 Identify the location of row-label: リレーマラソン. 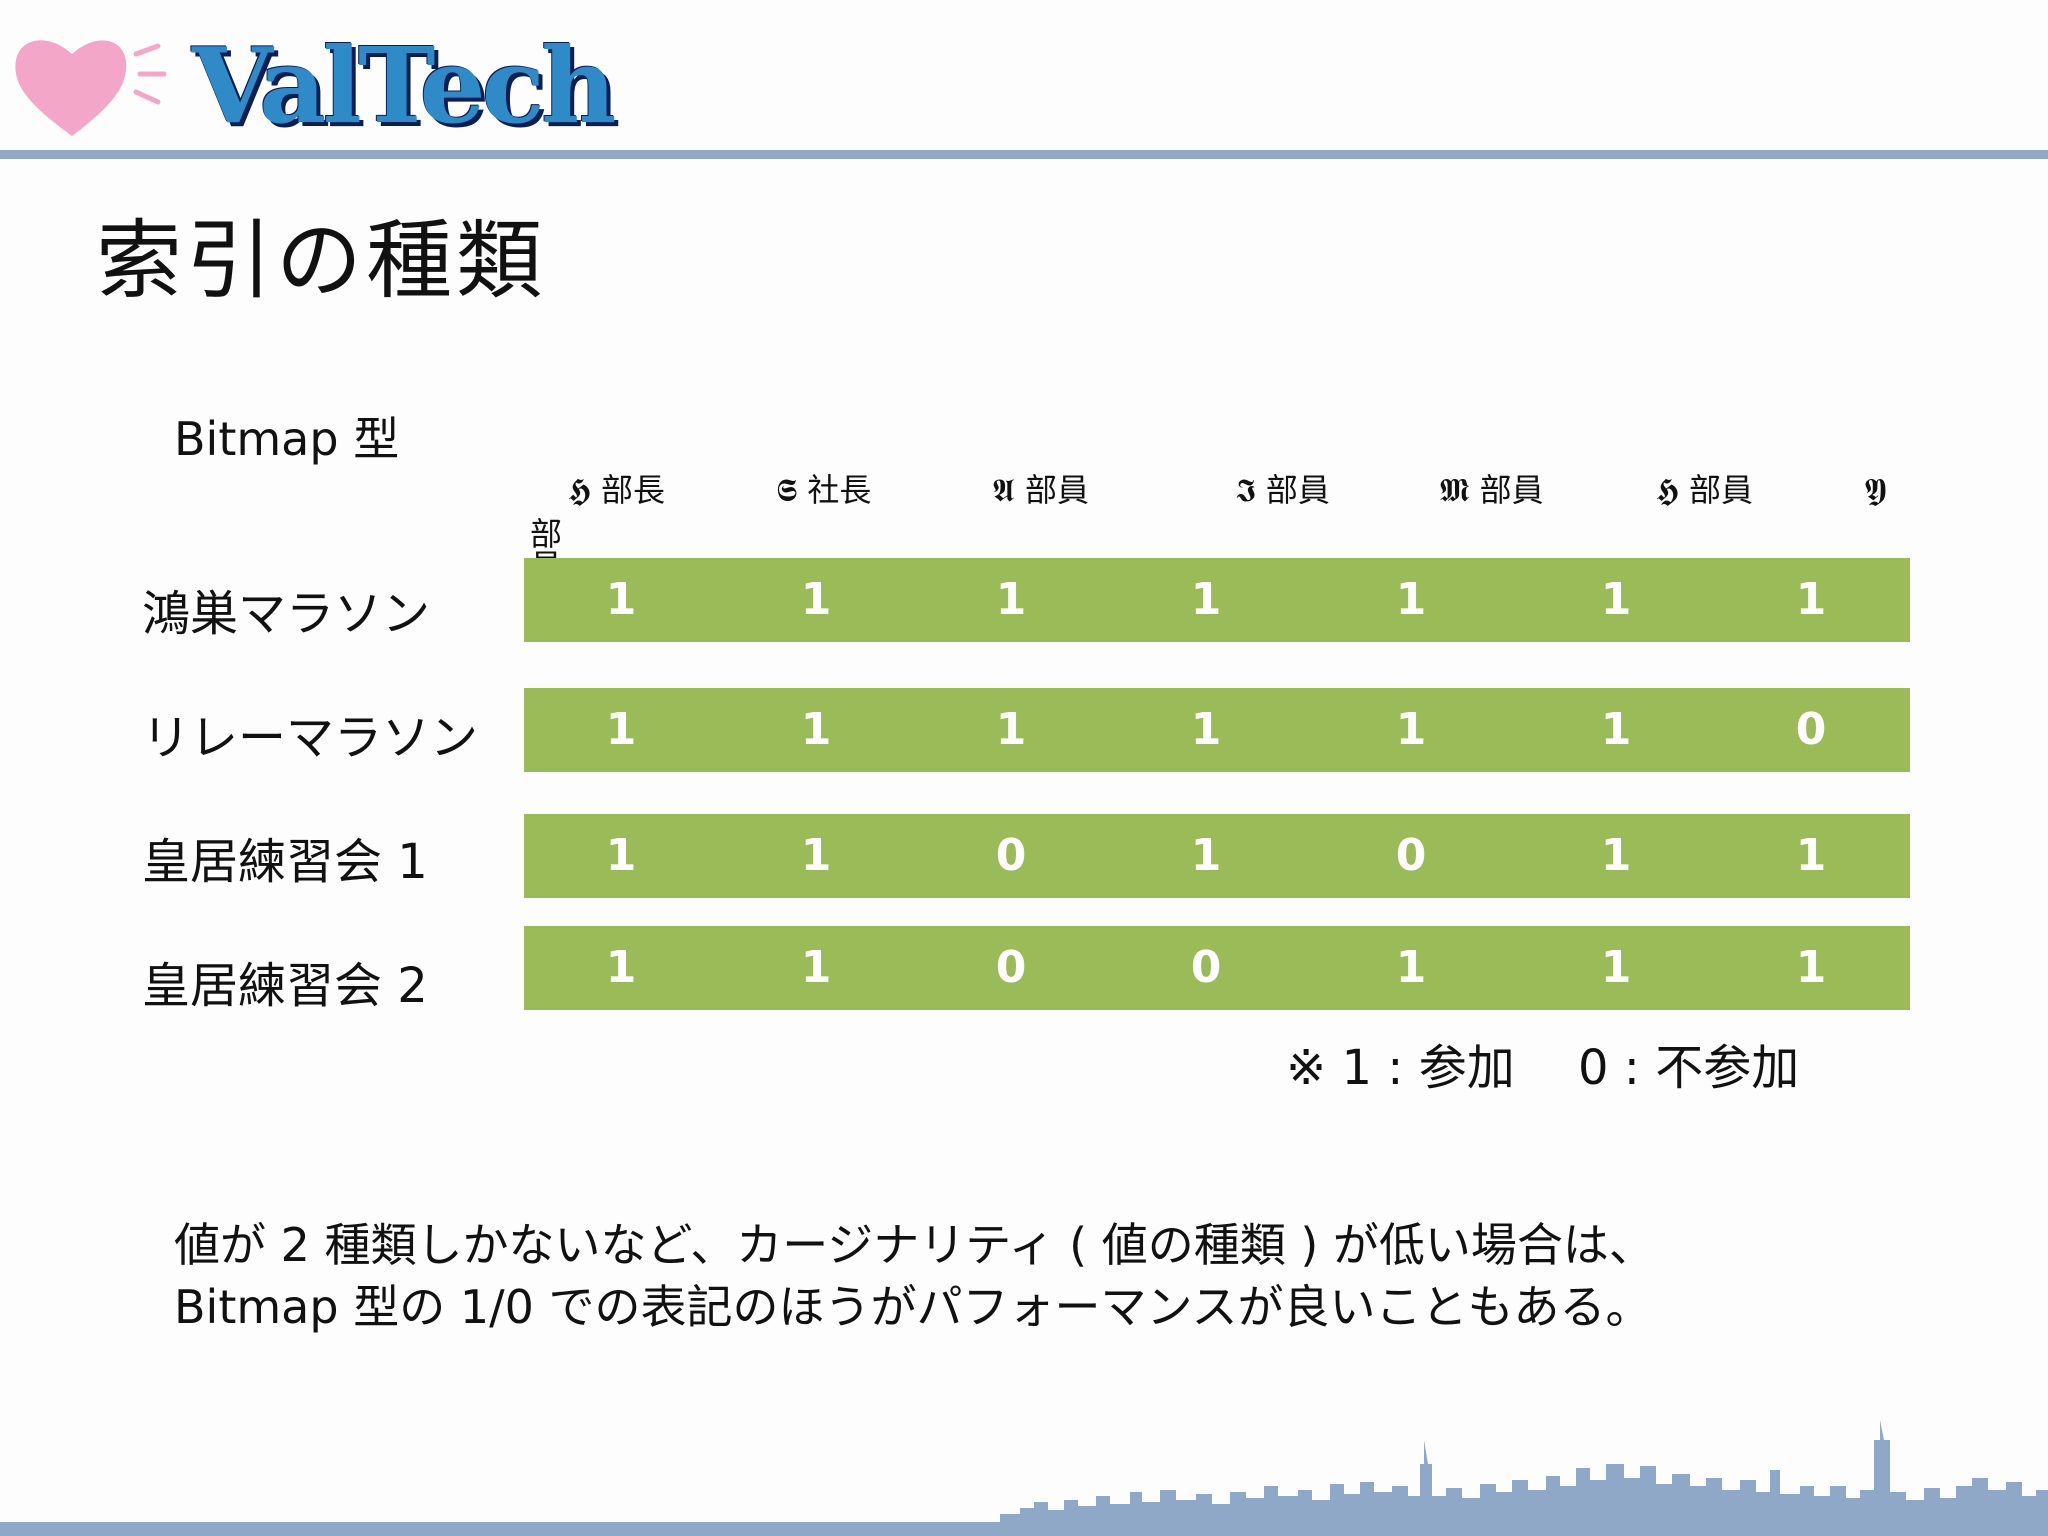
(310, 738).